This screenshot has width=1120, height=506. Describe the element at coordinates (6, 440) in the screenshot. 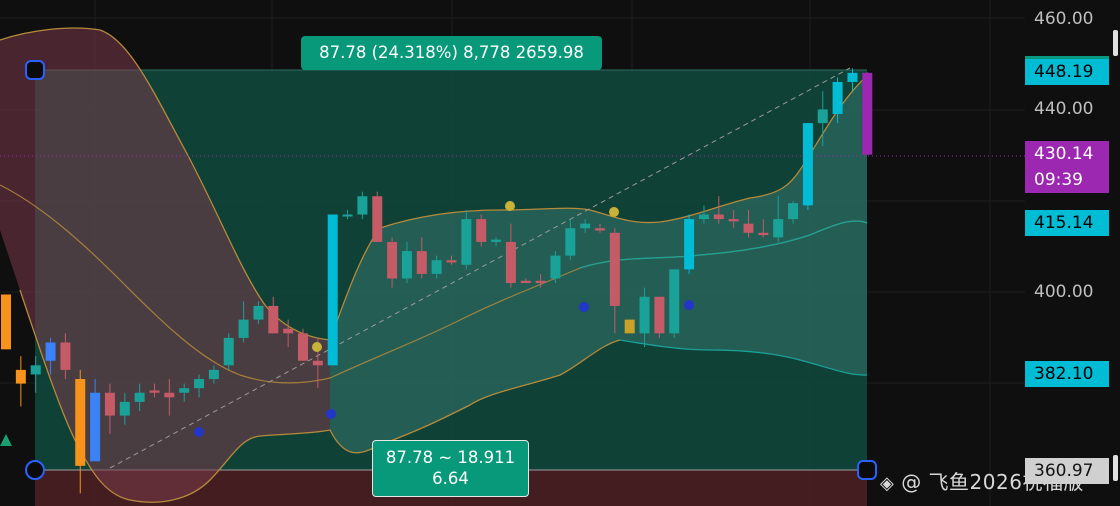

I see `up-arrow-icon` at that location.